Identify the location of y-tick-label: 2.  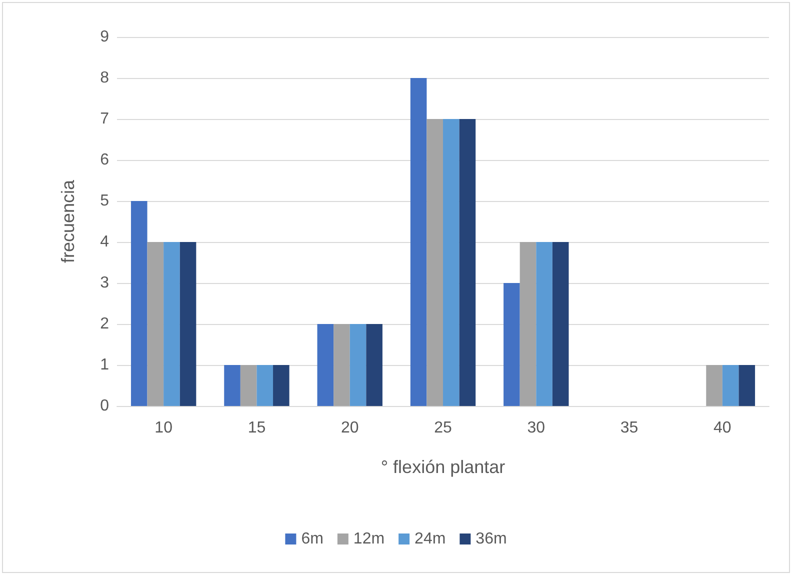
(105, 324).